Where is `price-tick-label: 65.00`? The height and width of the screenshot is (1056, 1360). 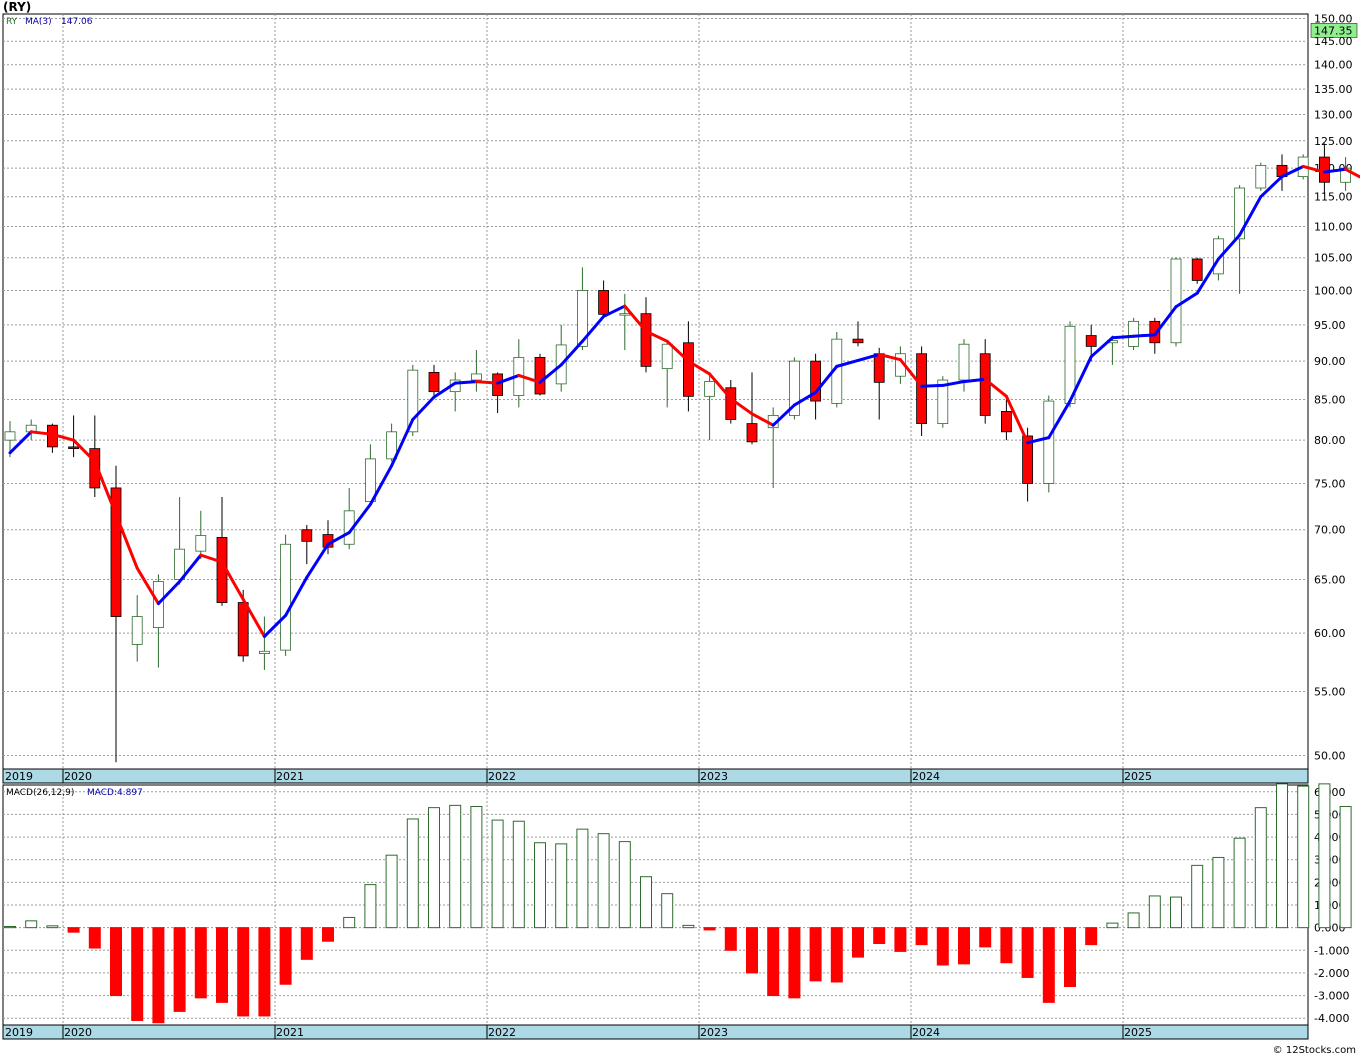
price-tick-label: 65.00 is located at coordinates (1330, 579).